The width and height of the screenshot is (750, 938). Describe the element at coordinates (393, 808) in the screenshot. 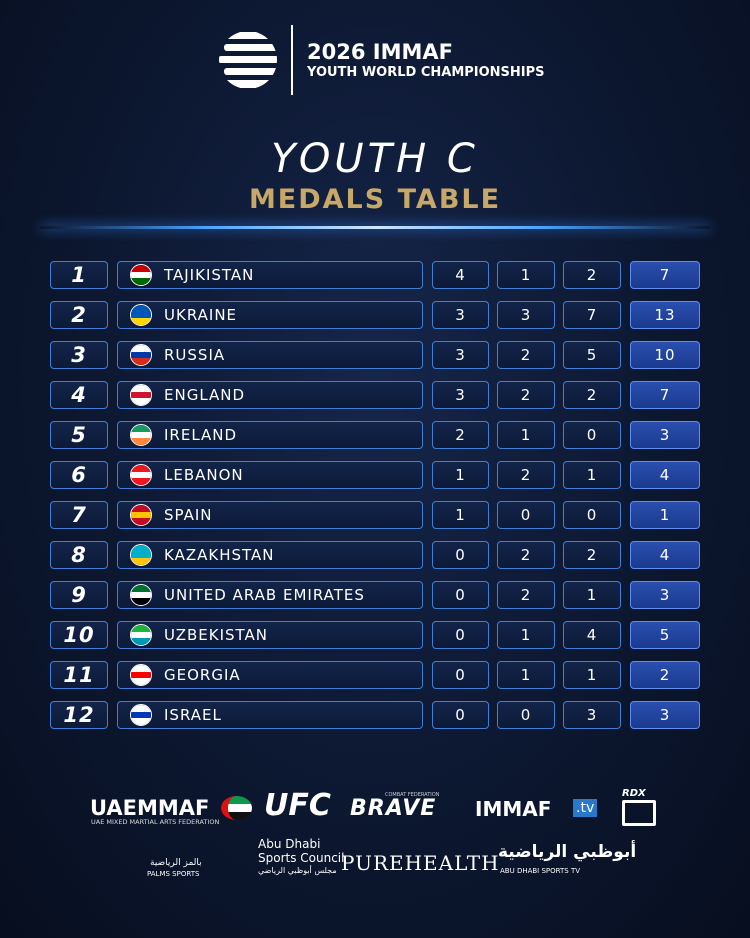

I see `sponsor-brave: BRAVE` at that location.